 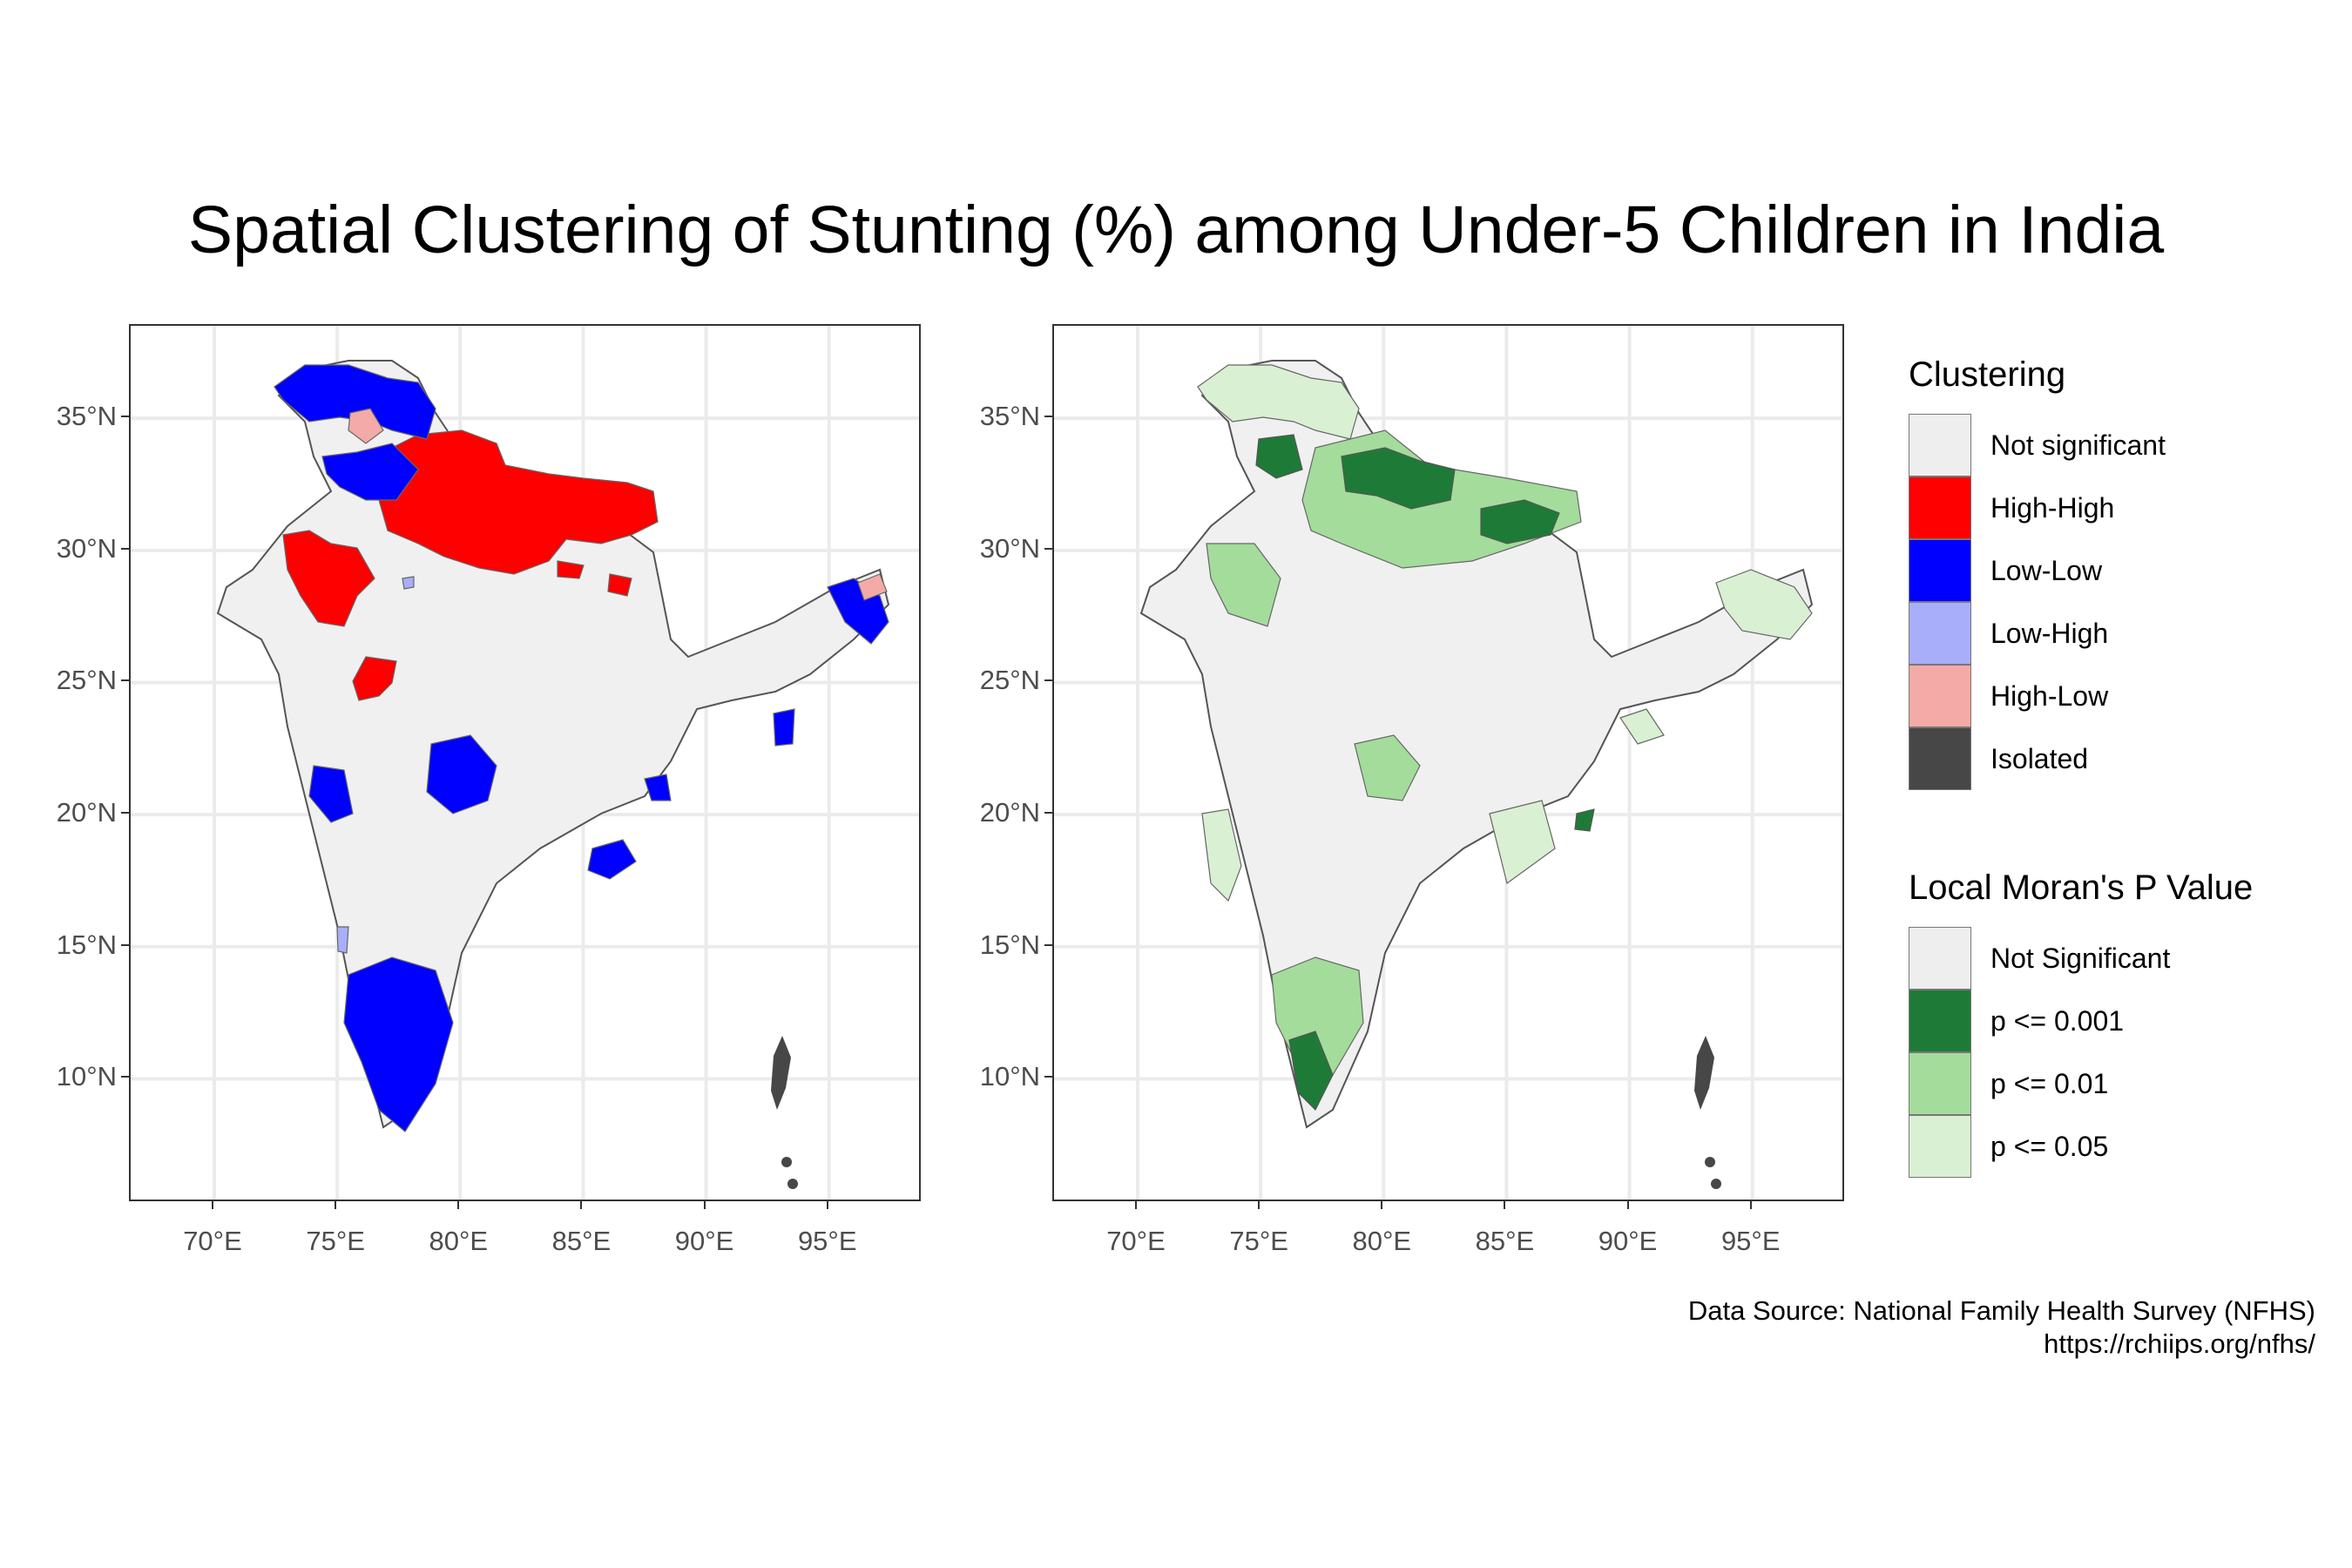 What do you see at coordinates (2179, 1343) in the screenshot?
I see `data-source-url: https://rchiips.org/nfhs/` at bounding box center [2179, 1343].